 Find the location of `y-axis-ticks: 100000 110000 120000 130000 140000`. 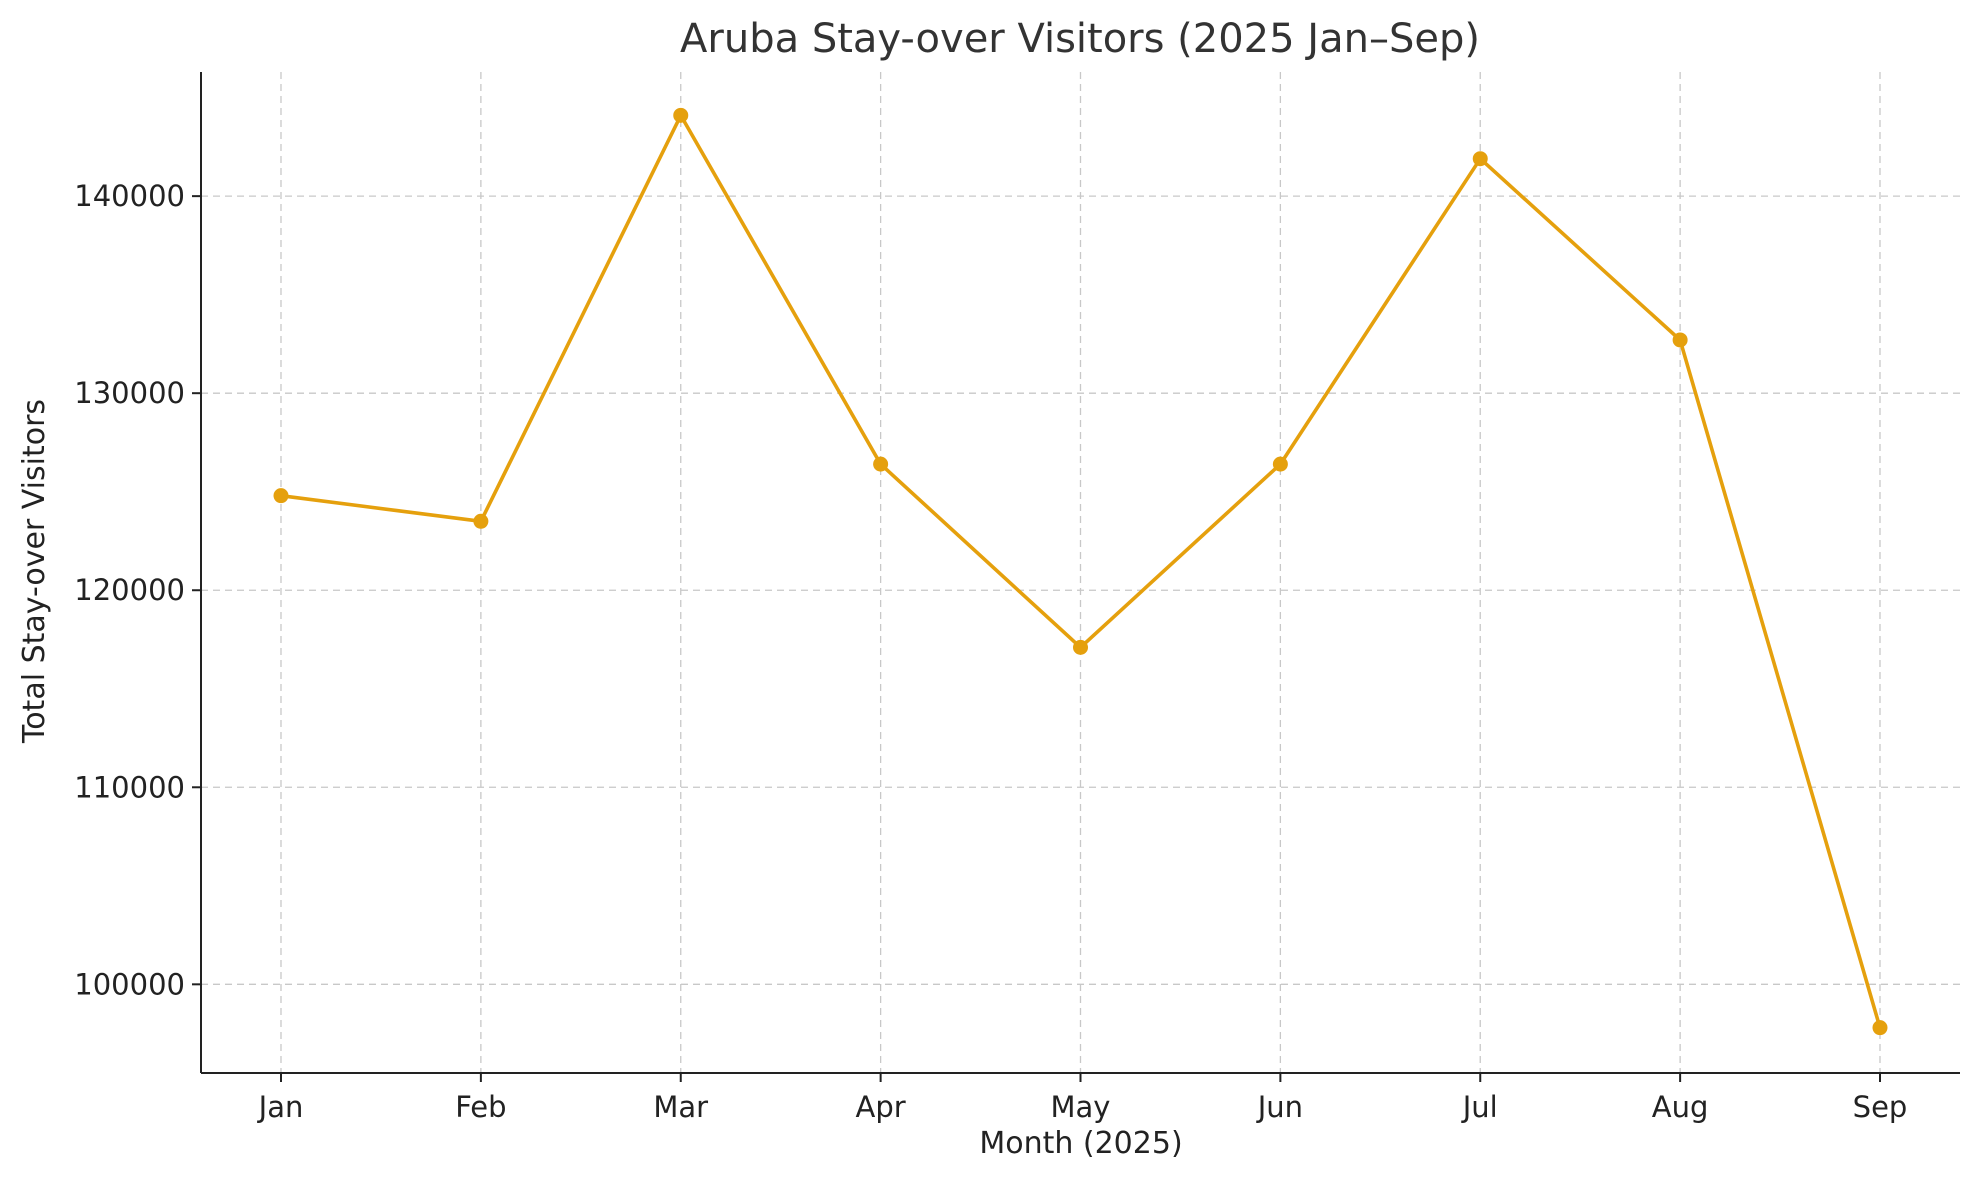

y-axis-ticks: 100000 110000 120000 130000 140000 is located at coordinates (137, 590).